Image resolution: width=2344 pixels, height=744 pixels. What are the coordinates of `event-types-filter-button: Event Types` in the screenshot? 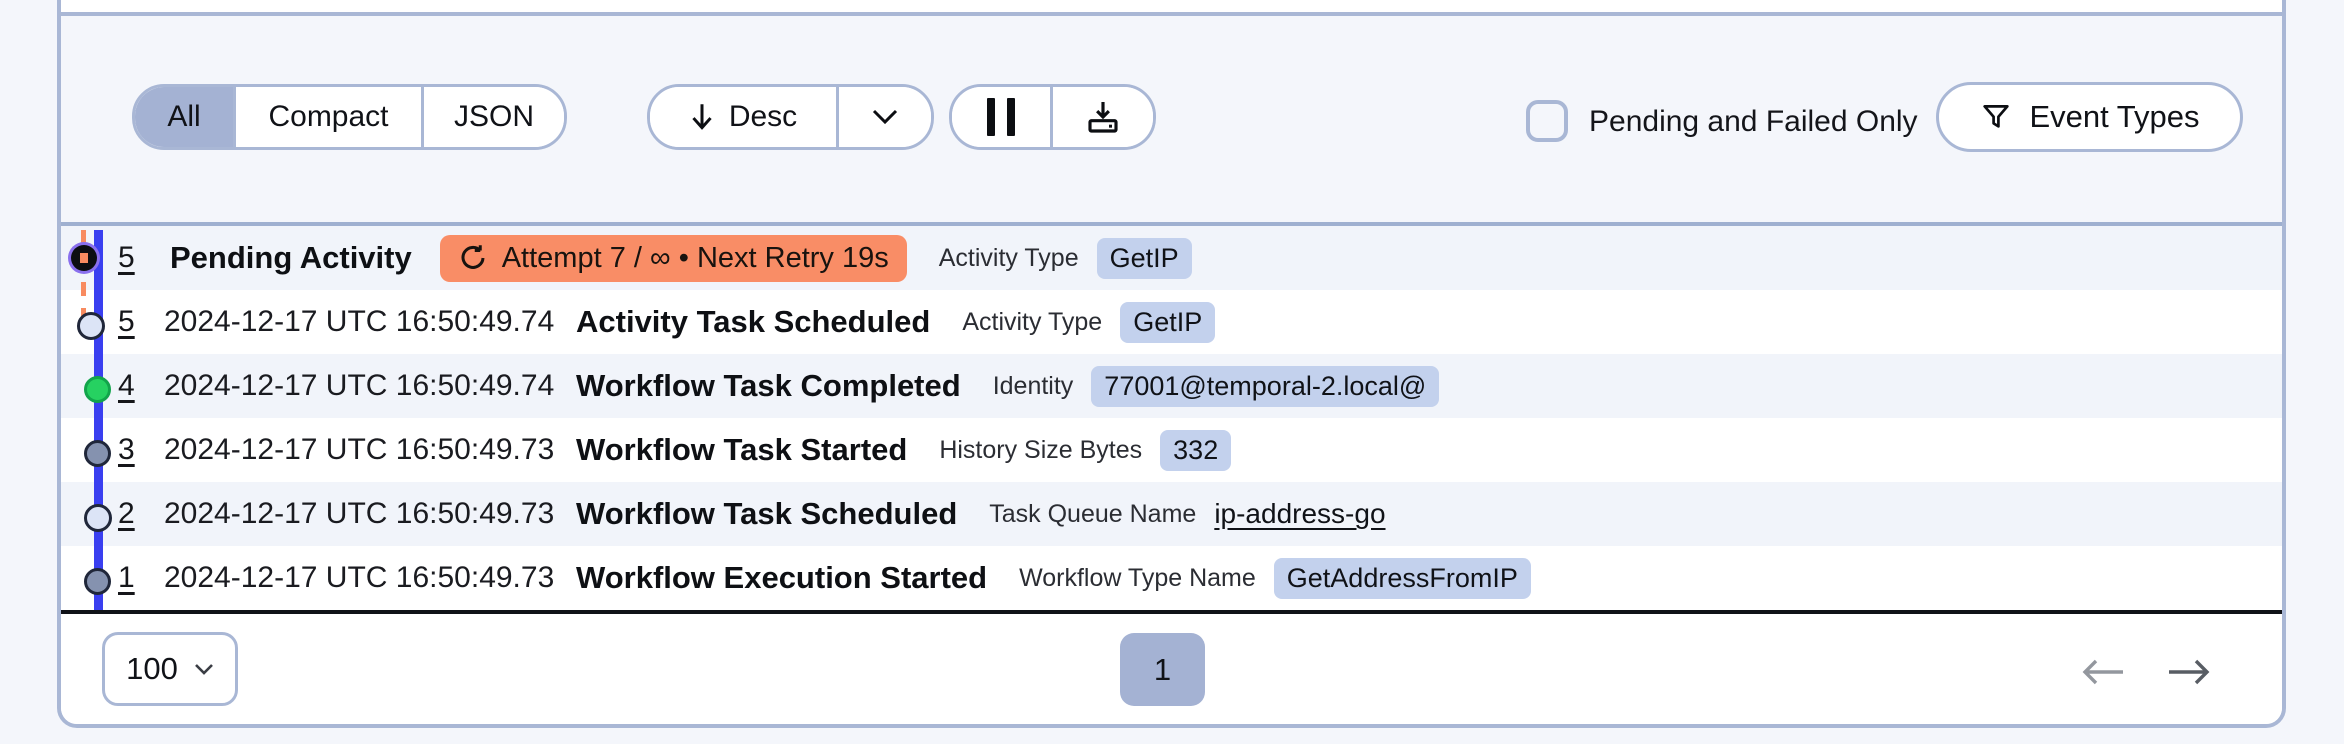 It's located at (2089, 117).